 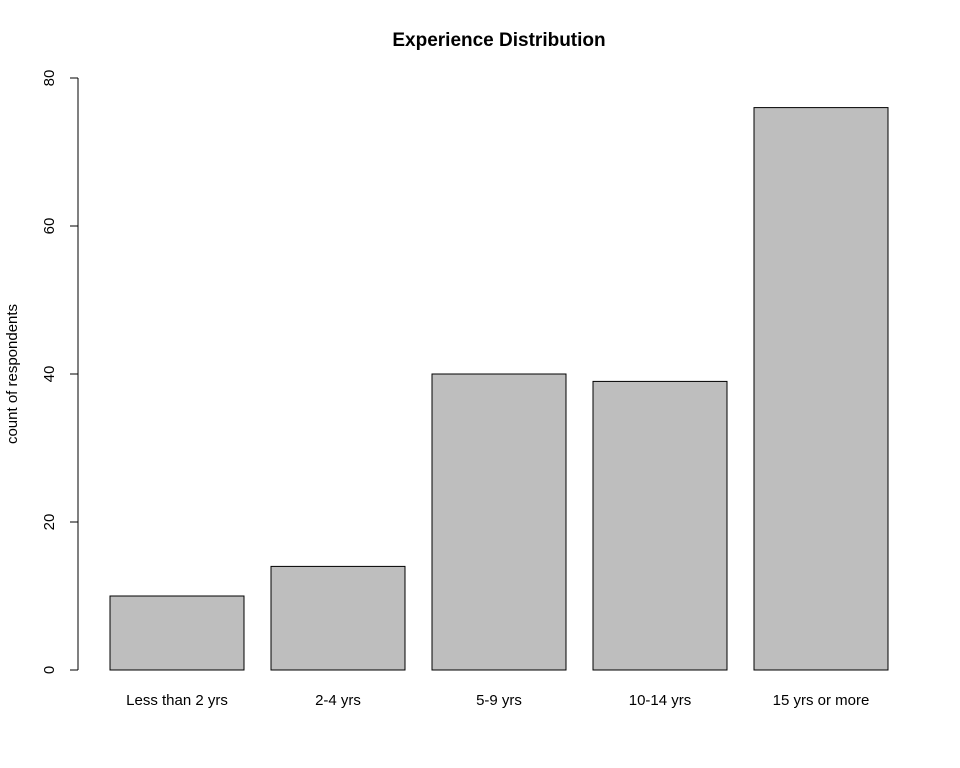 I want to click on x-category-label: 5-9 yrs, so click(x=499, y=700).